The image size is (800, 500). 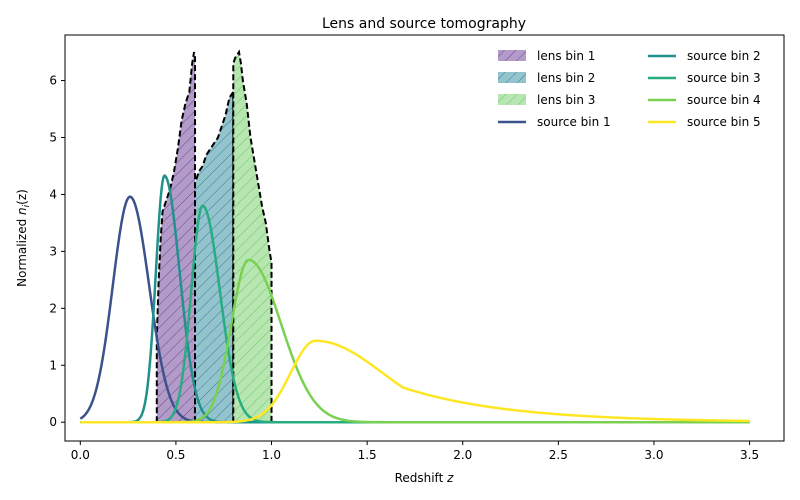 I want to click on y-tick-label: 3, so click(x=53, y=251).